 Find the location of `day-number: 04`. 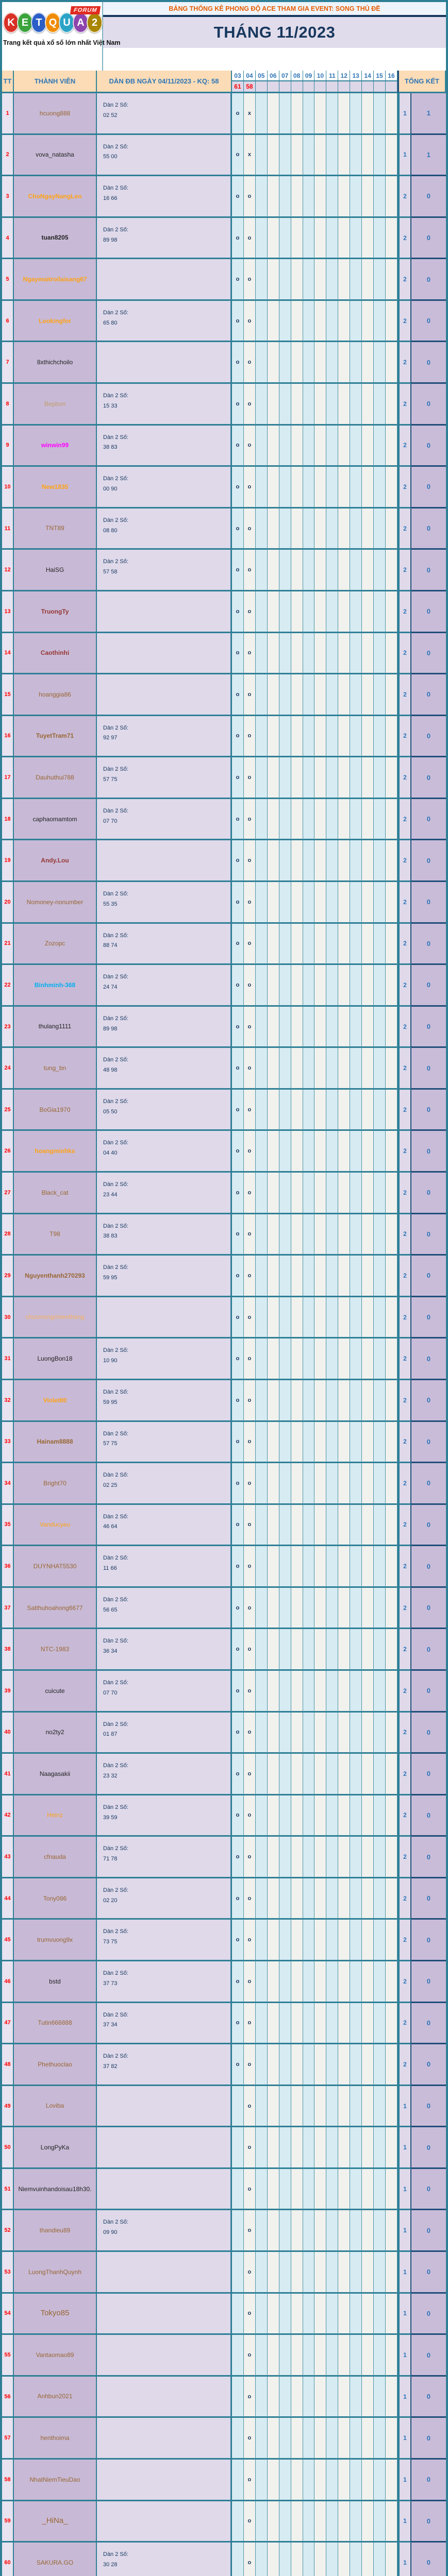

day-number: 04 is located at coordinates (249, 76).